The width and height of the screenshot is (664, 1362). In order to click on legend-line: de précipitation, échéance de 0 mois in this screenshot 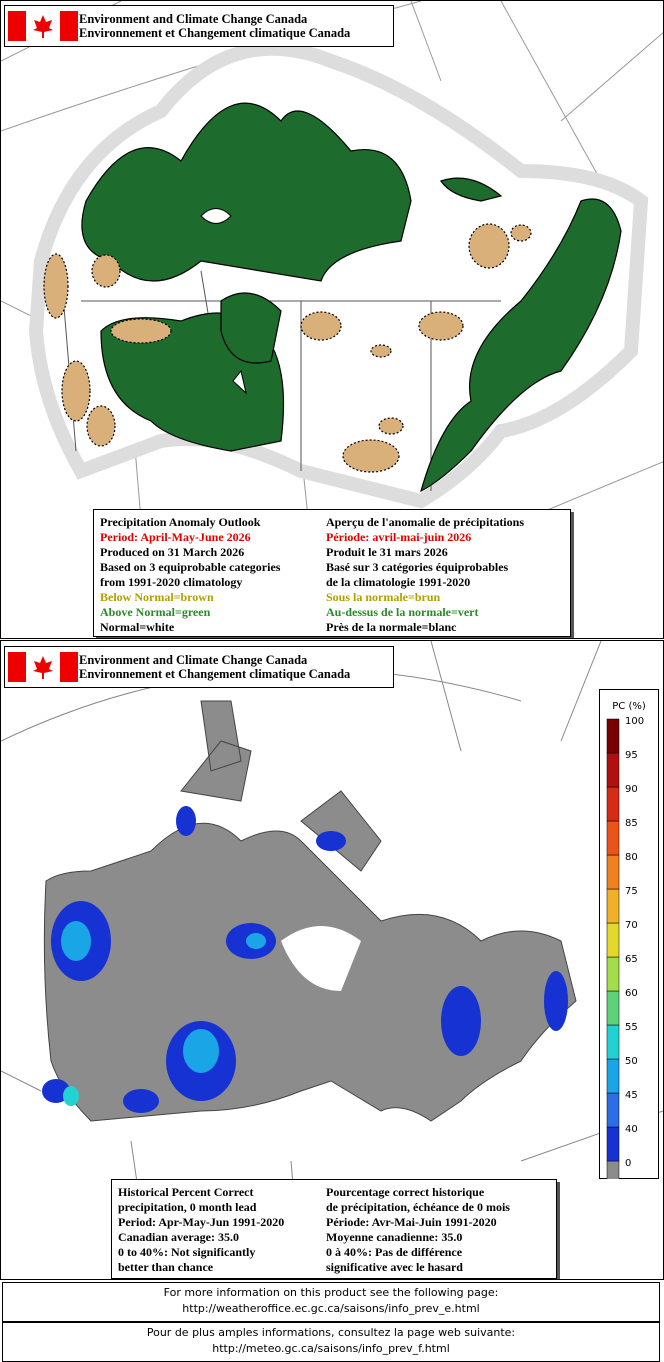, I will do `click(418, 1207)`.